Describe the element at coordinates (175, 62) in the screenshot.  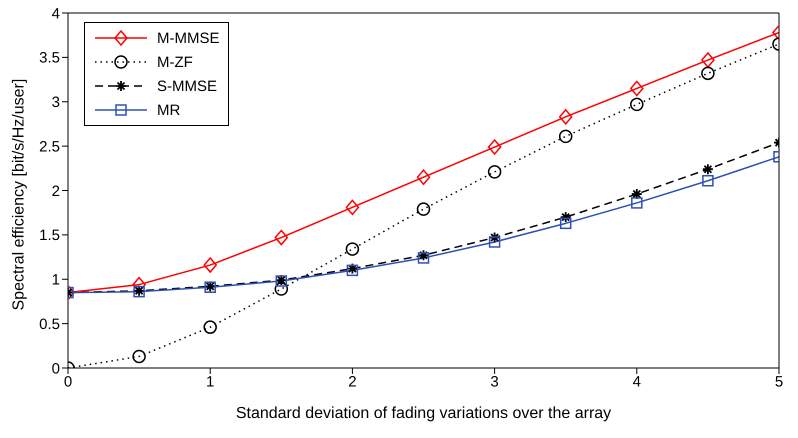
I see `legend-label: M-ZF` at that location.